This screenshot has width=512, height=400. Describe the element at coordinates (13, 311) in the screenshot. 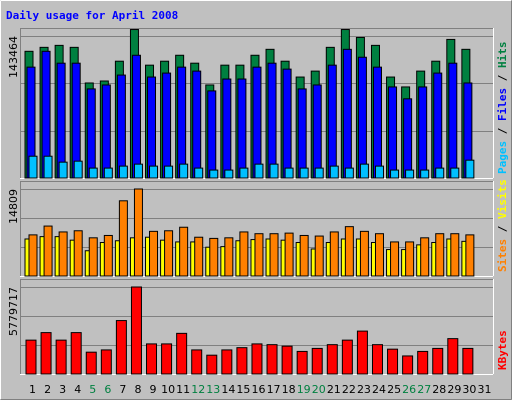

I see `kbytes-panel-ymax-label: 5779717` at that location.